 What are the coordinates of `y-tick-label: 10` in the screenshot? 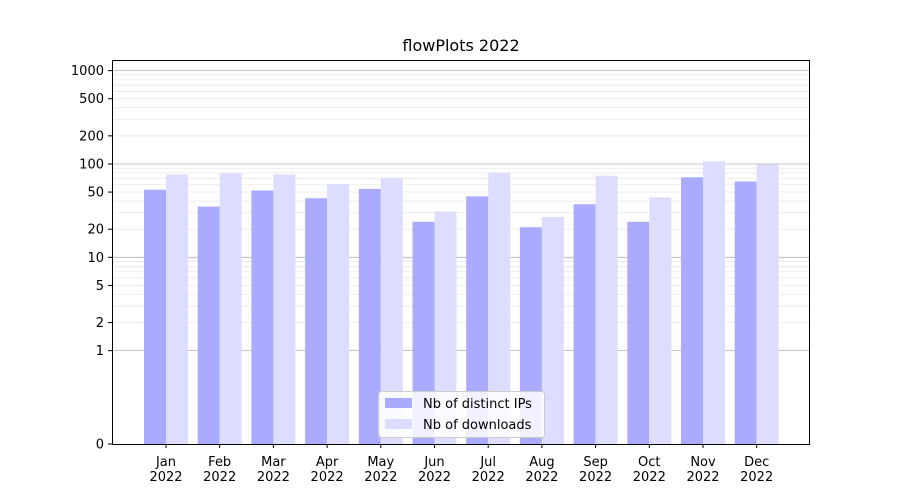 It's located at (95, 258).